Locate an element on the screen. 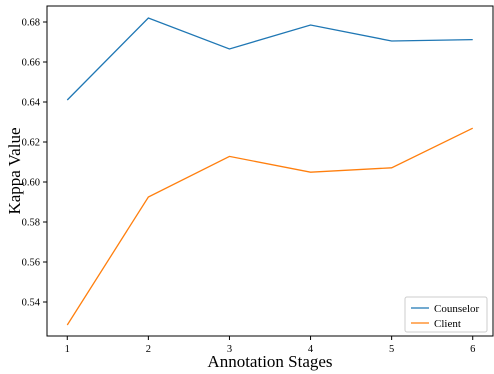  y-tick-label: 0.68 is located at coordinates (31, 23).